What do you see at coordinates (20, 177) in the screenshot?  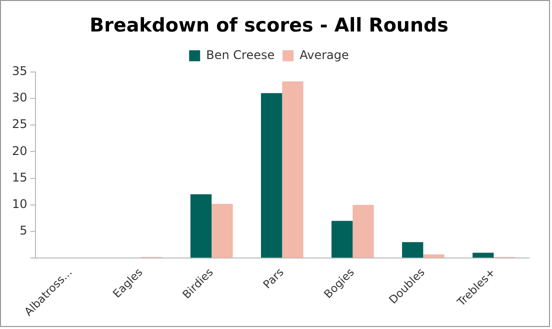 I see `y-tick-label: 15` at bounding box center [20, 177].